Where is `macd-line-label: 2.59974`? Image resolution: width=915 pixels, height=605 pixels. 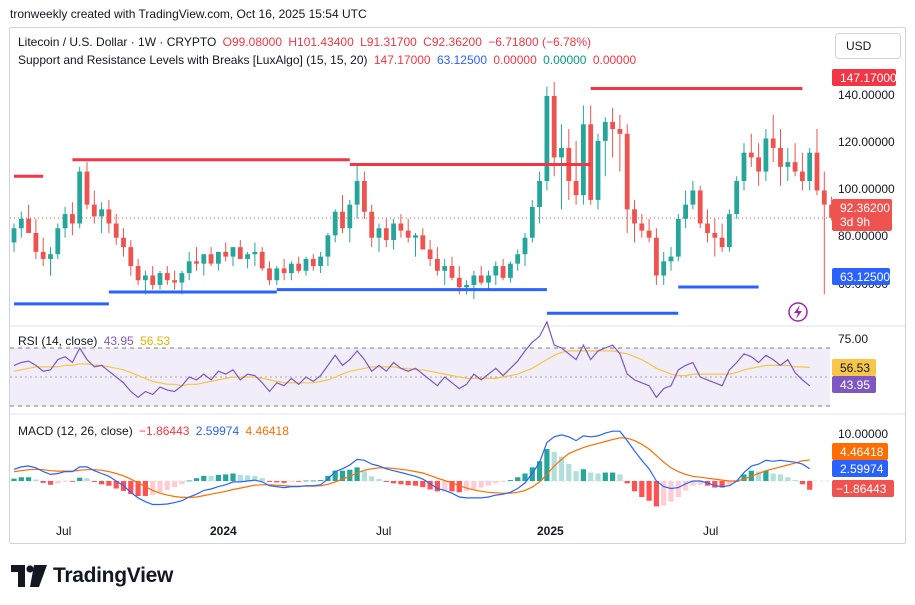 macd-line-label: 2.59974 is located at coordinates (862, 469).